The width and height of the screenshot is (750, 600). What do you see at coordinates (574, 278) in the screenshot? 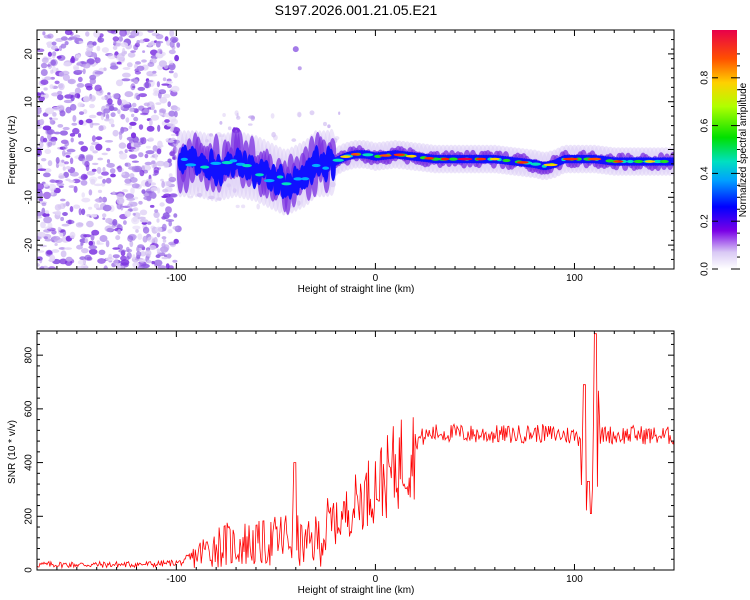
I see `spectrogram-xtick-label: 100` at bounding box center [574, 278].